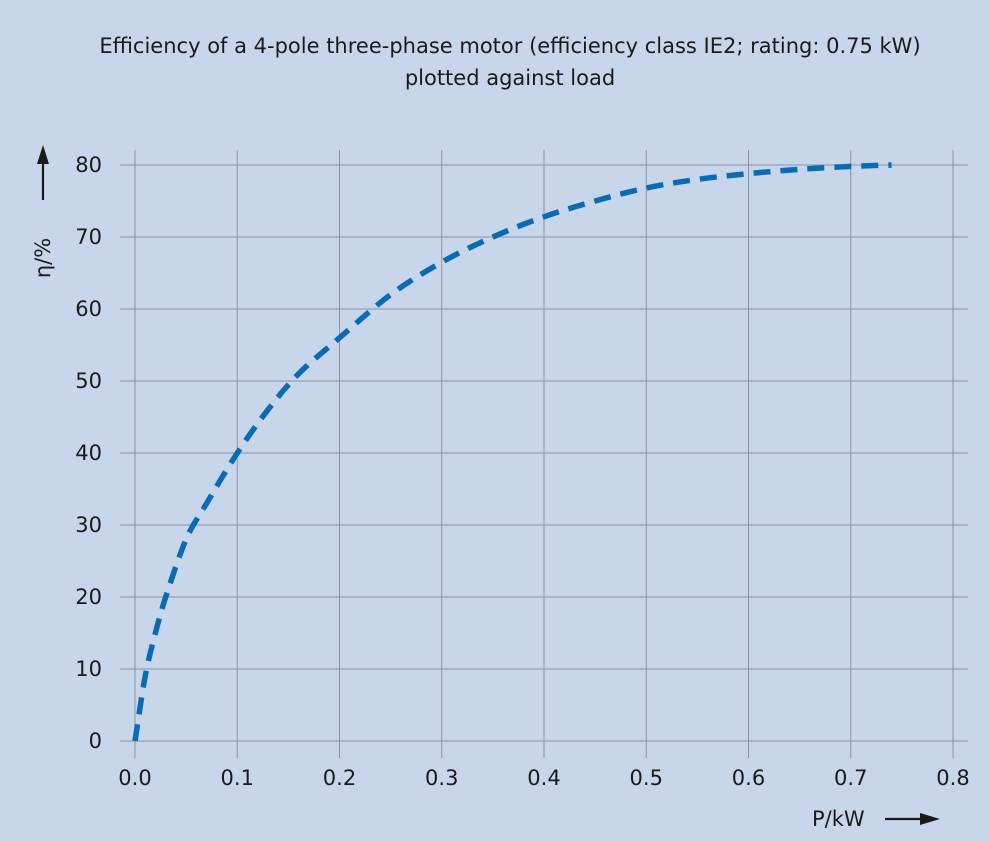  Describe the element at coordinates (95, 741) in the screenshot. I see `y-tick-label: 0` at that location.